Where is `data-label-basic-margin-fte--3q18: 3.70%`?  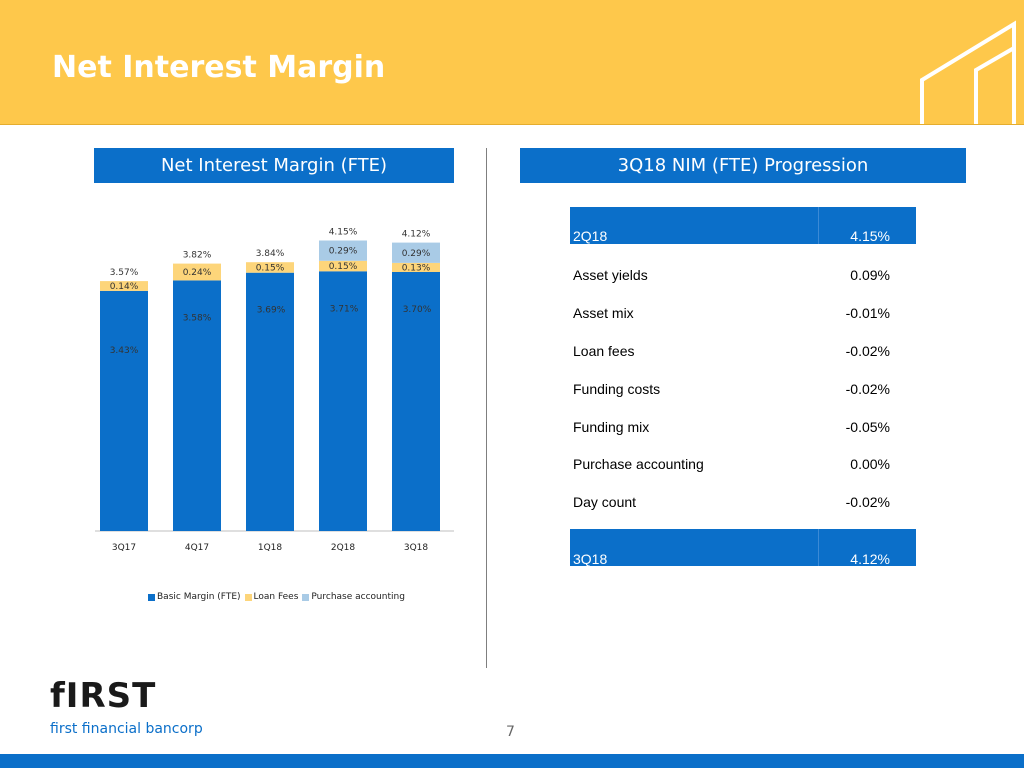 data-label-basic-margin-fte--3q18: 3.70% is located at coordinates (417, 310).